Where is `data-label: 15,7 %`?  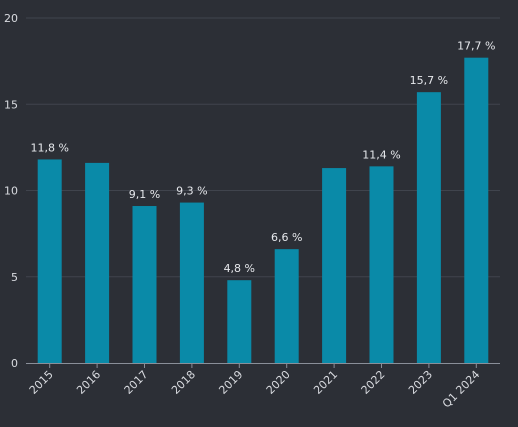
data-label: 15,7 % is located at coordinates (429, 80).